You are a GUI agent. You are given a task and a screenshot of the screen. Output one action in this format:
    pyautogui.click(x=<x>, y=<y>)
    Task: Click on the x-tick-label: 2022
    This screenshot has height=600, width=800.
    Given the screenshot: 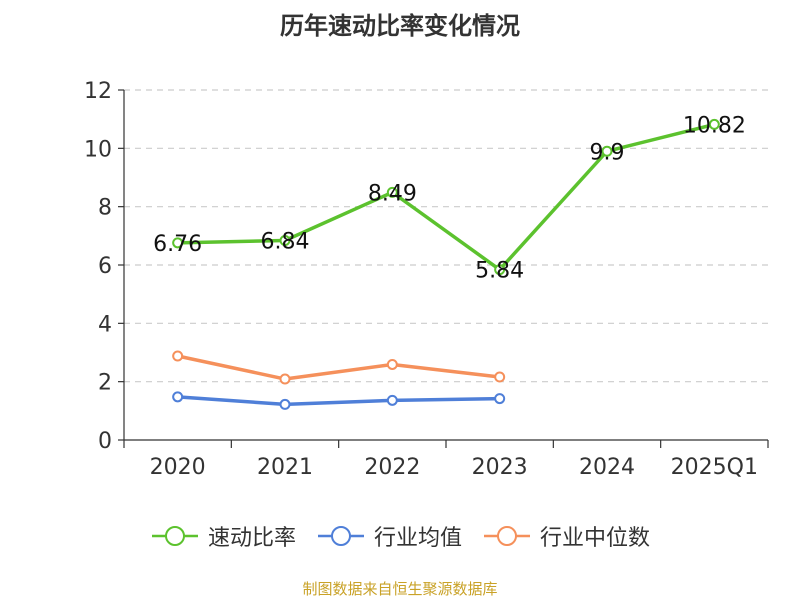 What is the action you would take?
    pyautogui.click(x=392, y=467)
    